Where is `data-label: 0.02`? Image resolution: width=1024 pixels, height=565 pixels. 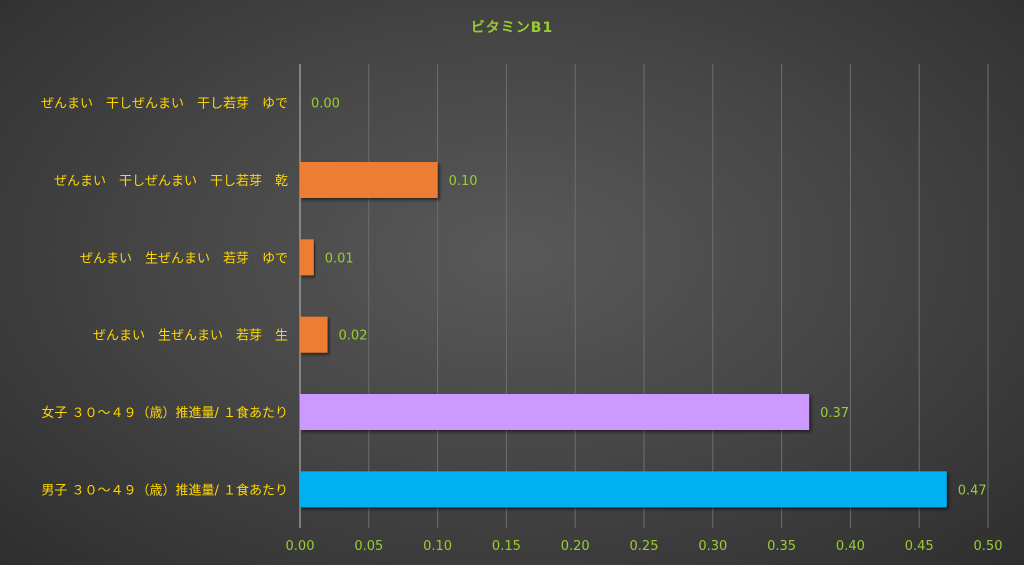
data-label: 0.02 is located at coordinates (353, 336).